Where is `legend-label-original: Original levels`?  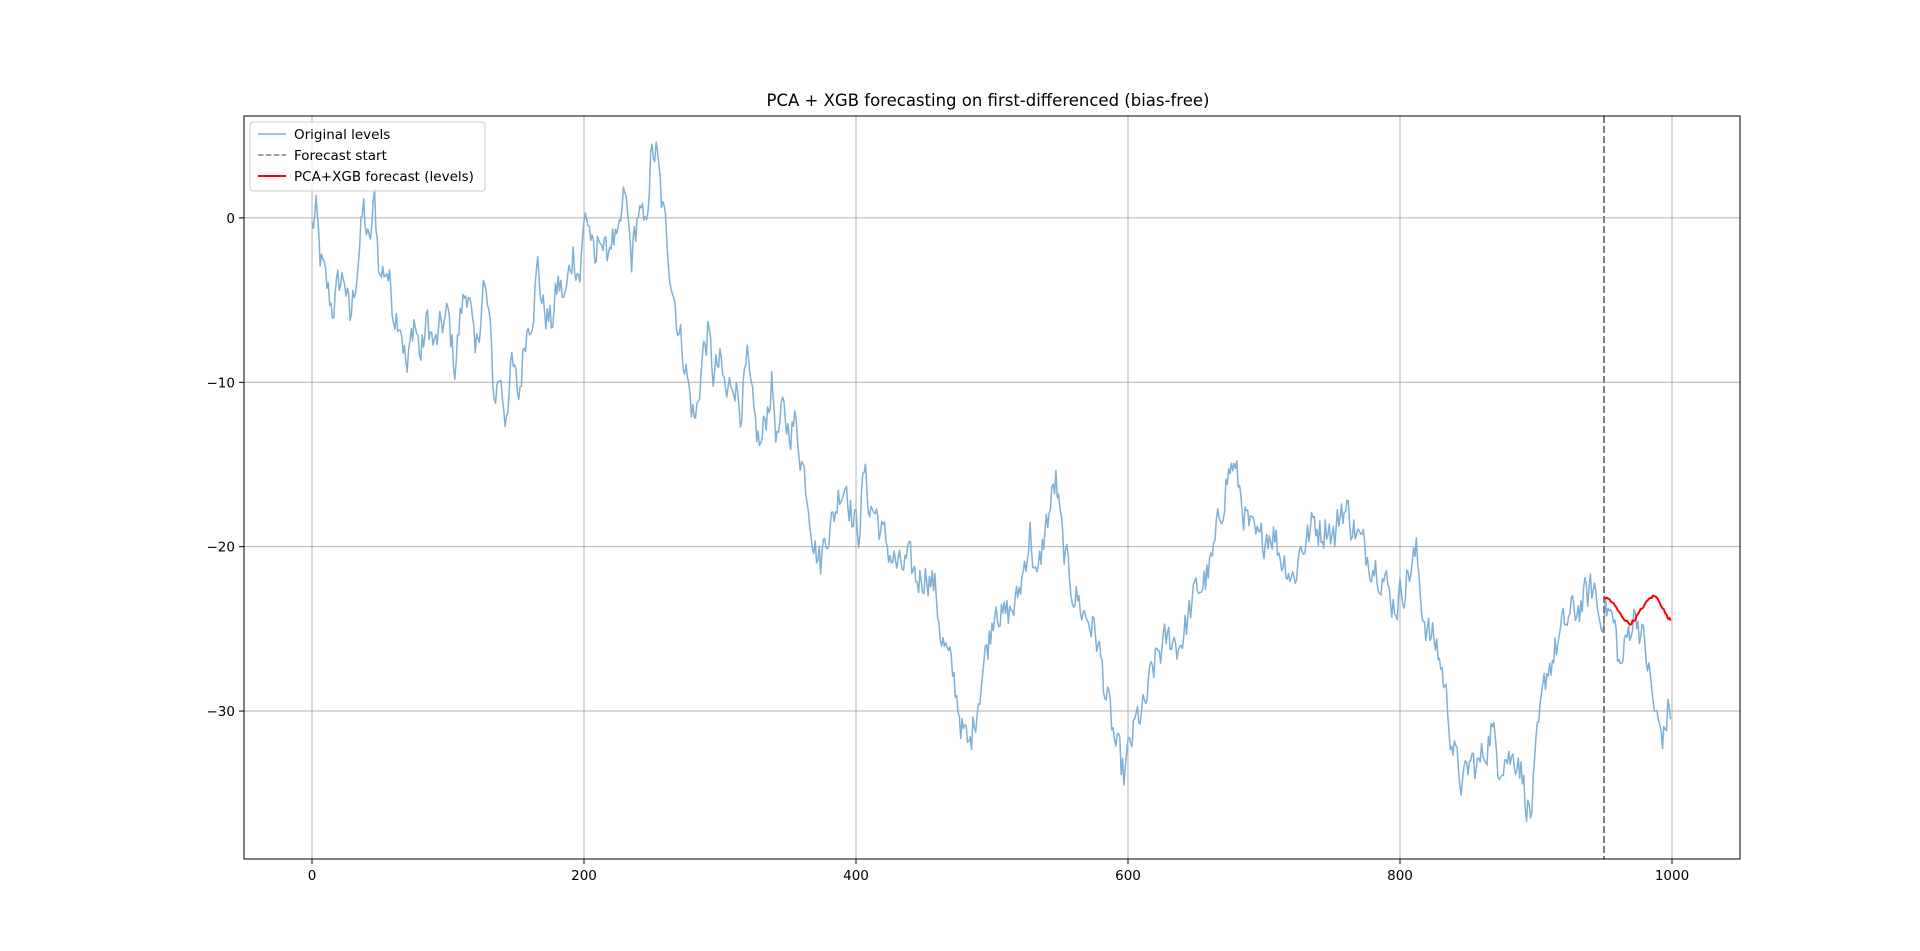
legend-label-original: Original levels is located at coordinates (342, 135).